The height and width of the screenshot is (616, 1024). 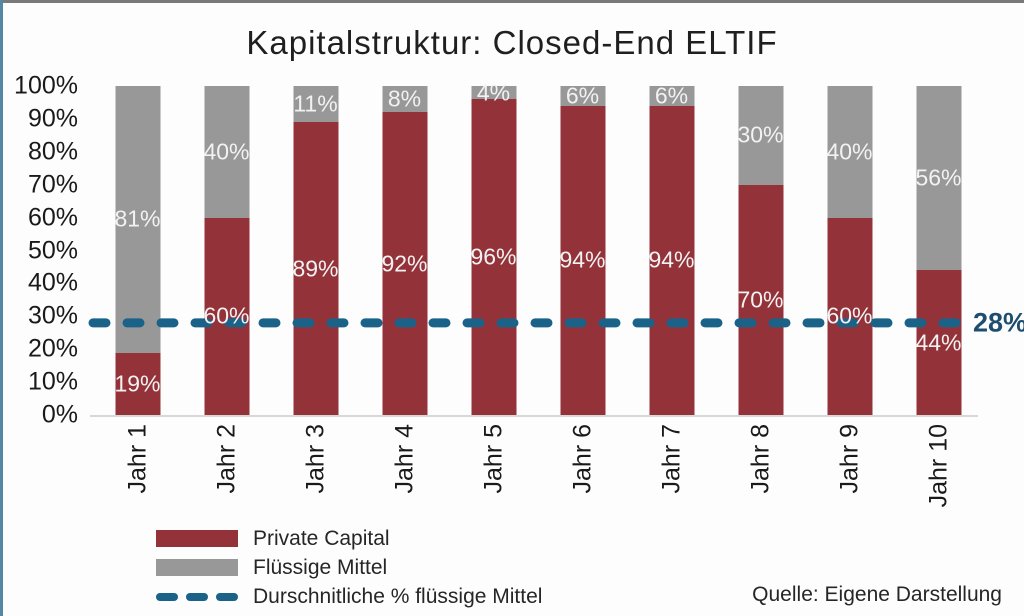 What do you see at coordinates (998, 322) in the screenshot?
I see `average-value-label: 28%` at bounding box center [998, 322].